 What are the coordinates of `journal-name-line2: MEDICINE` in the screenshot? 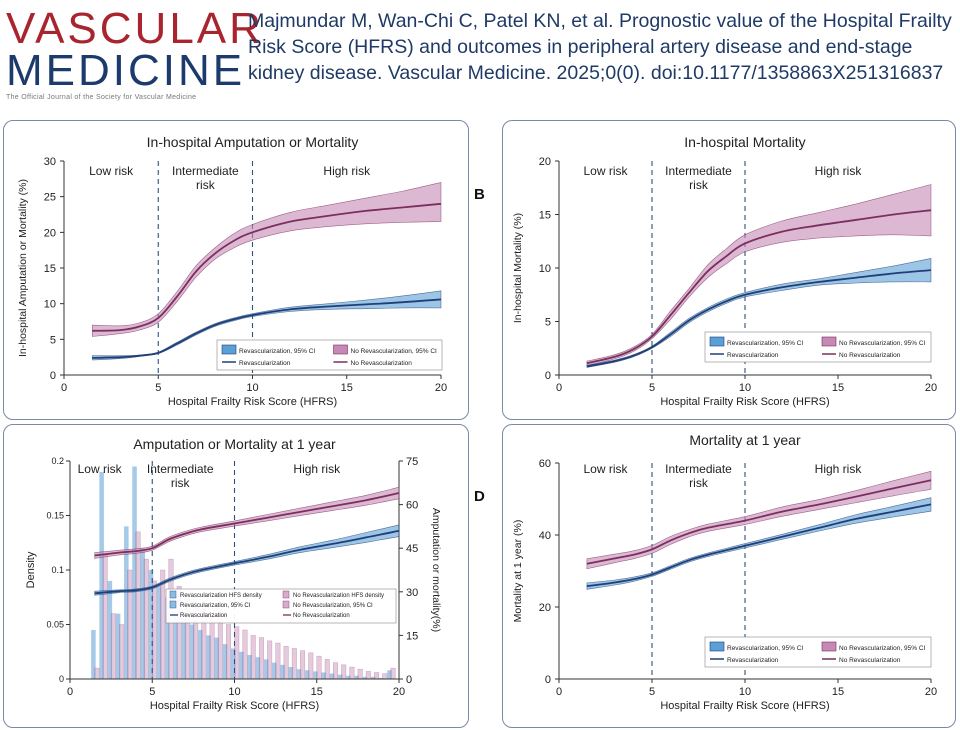 It's located at (126, 70).